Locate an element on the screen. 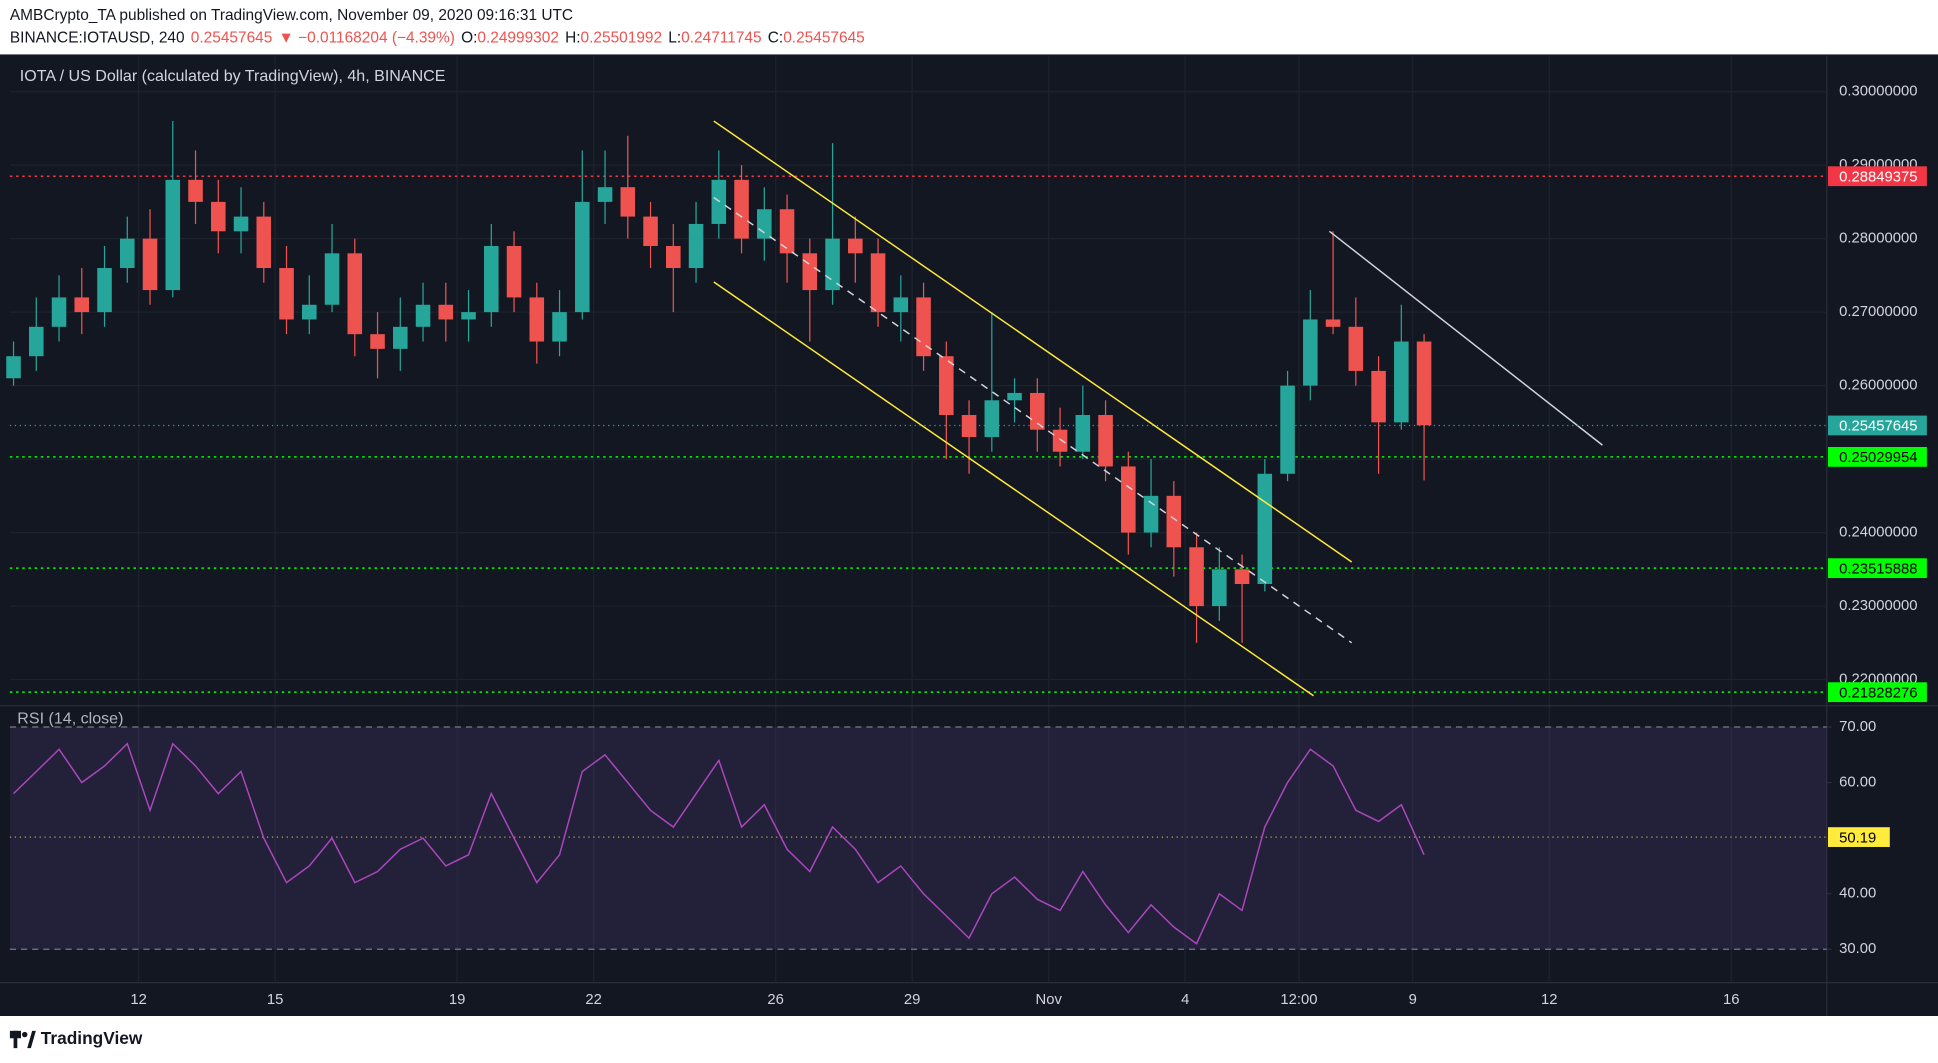  last-price-label: 0.25457645 is located at coordinates (1878, 427).